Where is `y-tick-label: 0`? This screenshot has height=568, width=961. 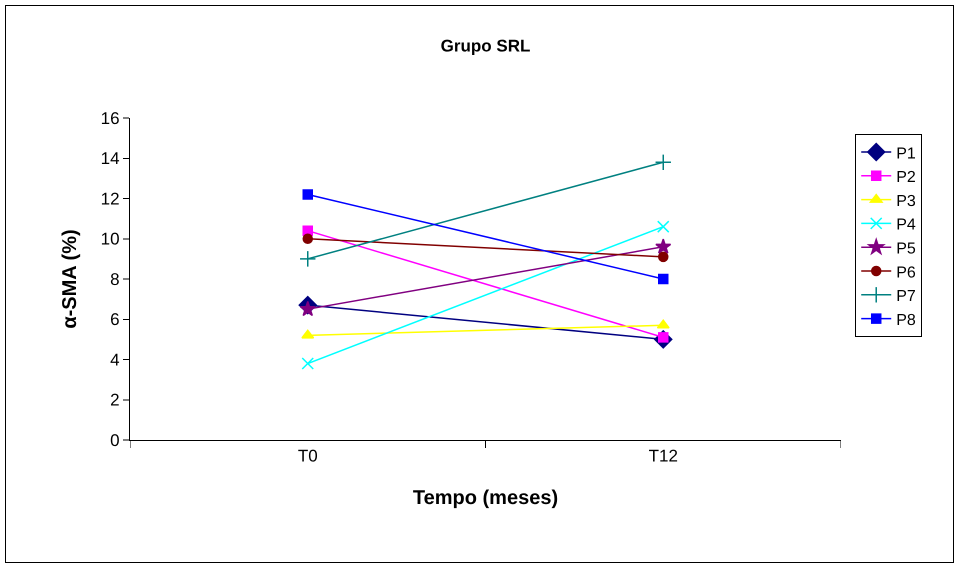
y-tick-label: 0 is located at coordinates (115, 440).